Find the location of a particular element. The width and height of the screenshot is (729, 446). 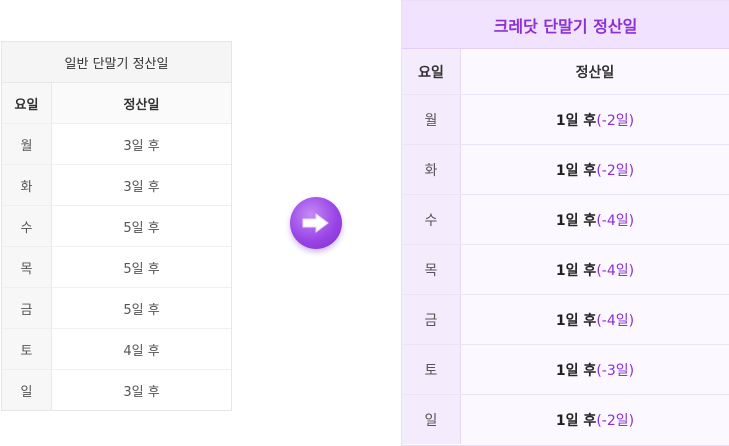

settlement-value: 4일 후 is located at coordinates (141, 351).